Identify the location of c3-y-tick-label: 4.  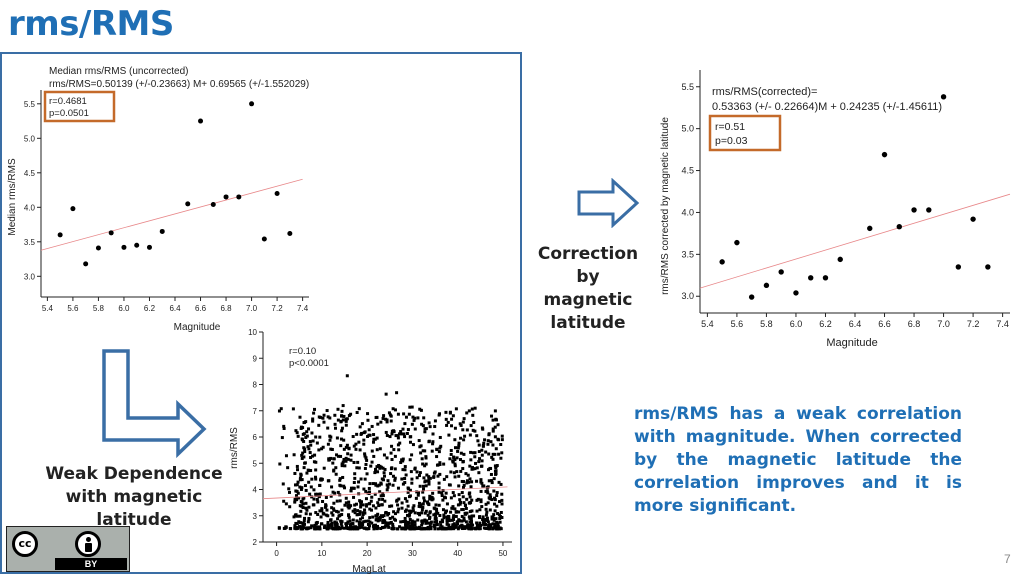
(255, 490).